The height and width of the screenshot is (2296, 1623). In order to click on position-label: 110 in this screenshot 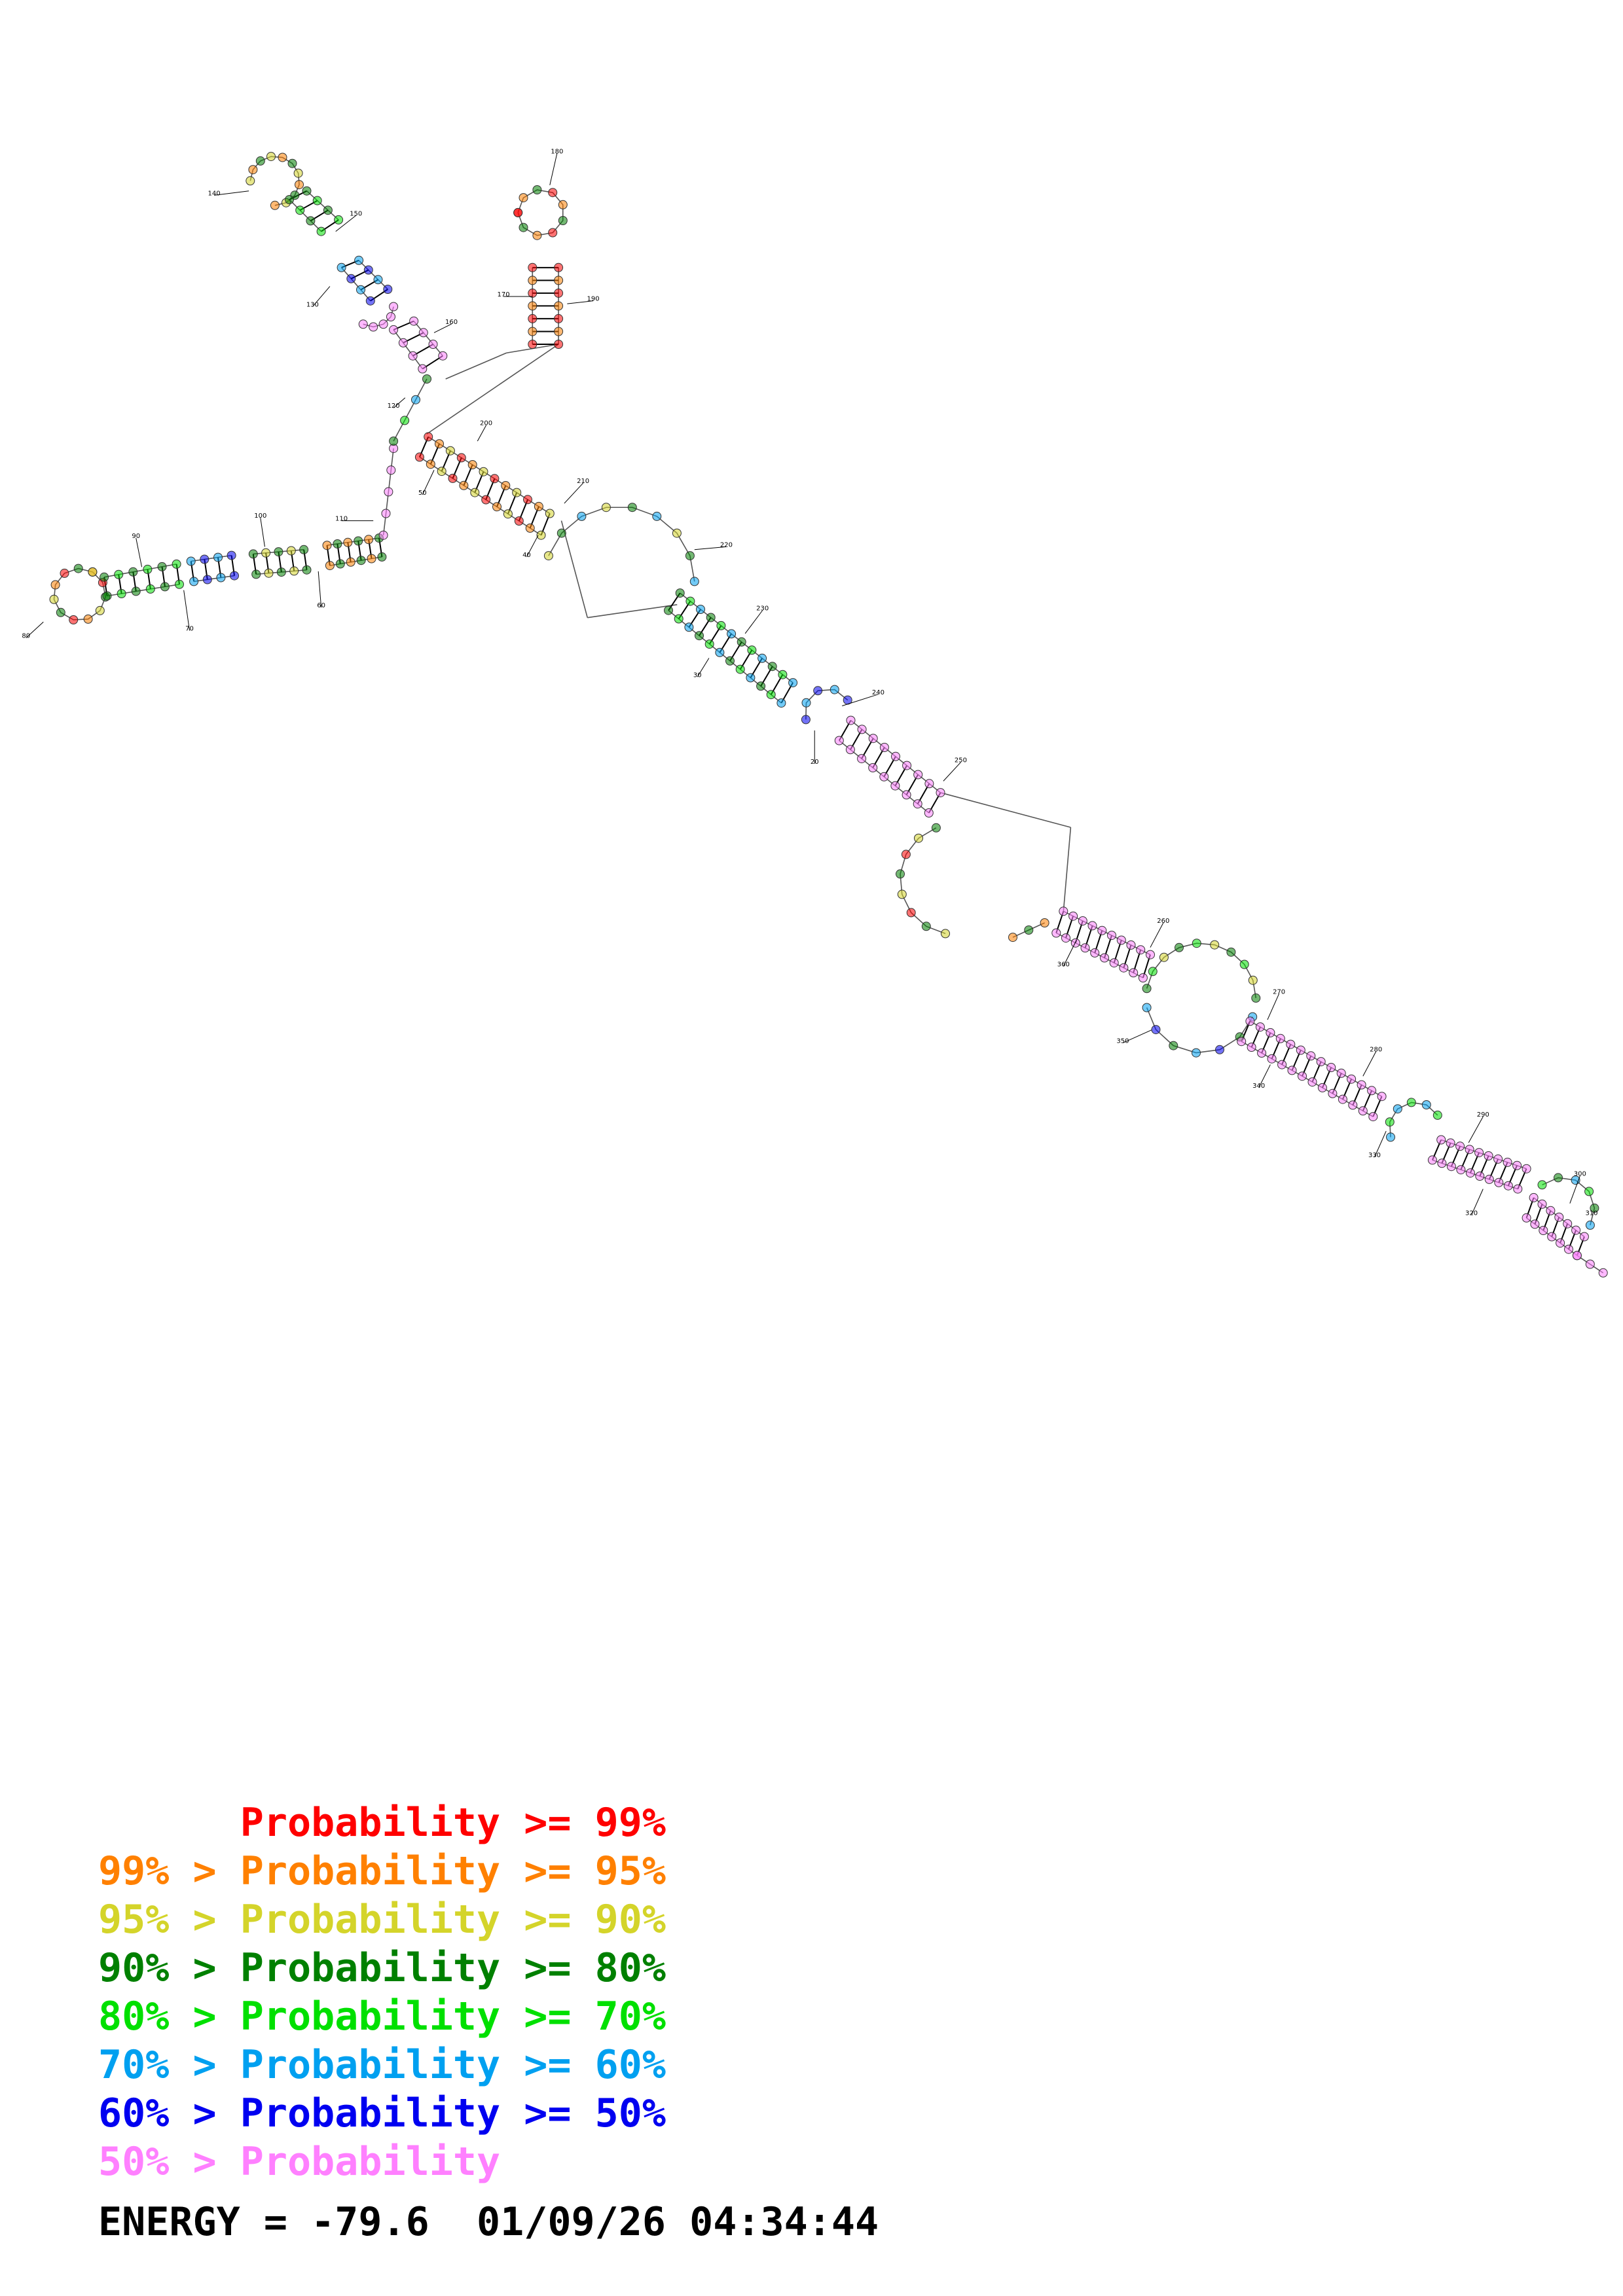, I will do `click(341, 519)`.